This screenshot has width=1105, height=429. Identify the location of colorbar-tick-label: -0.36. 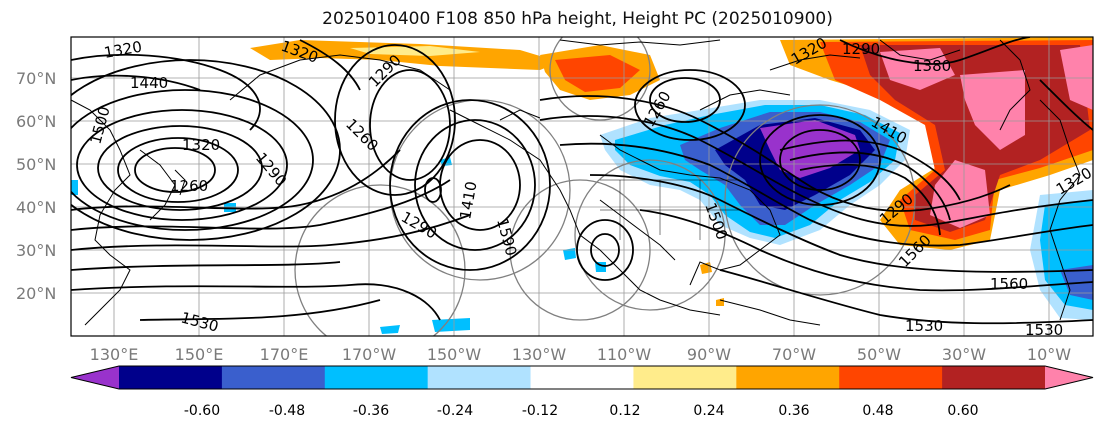
(371, 411).